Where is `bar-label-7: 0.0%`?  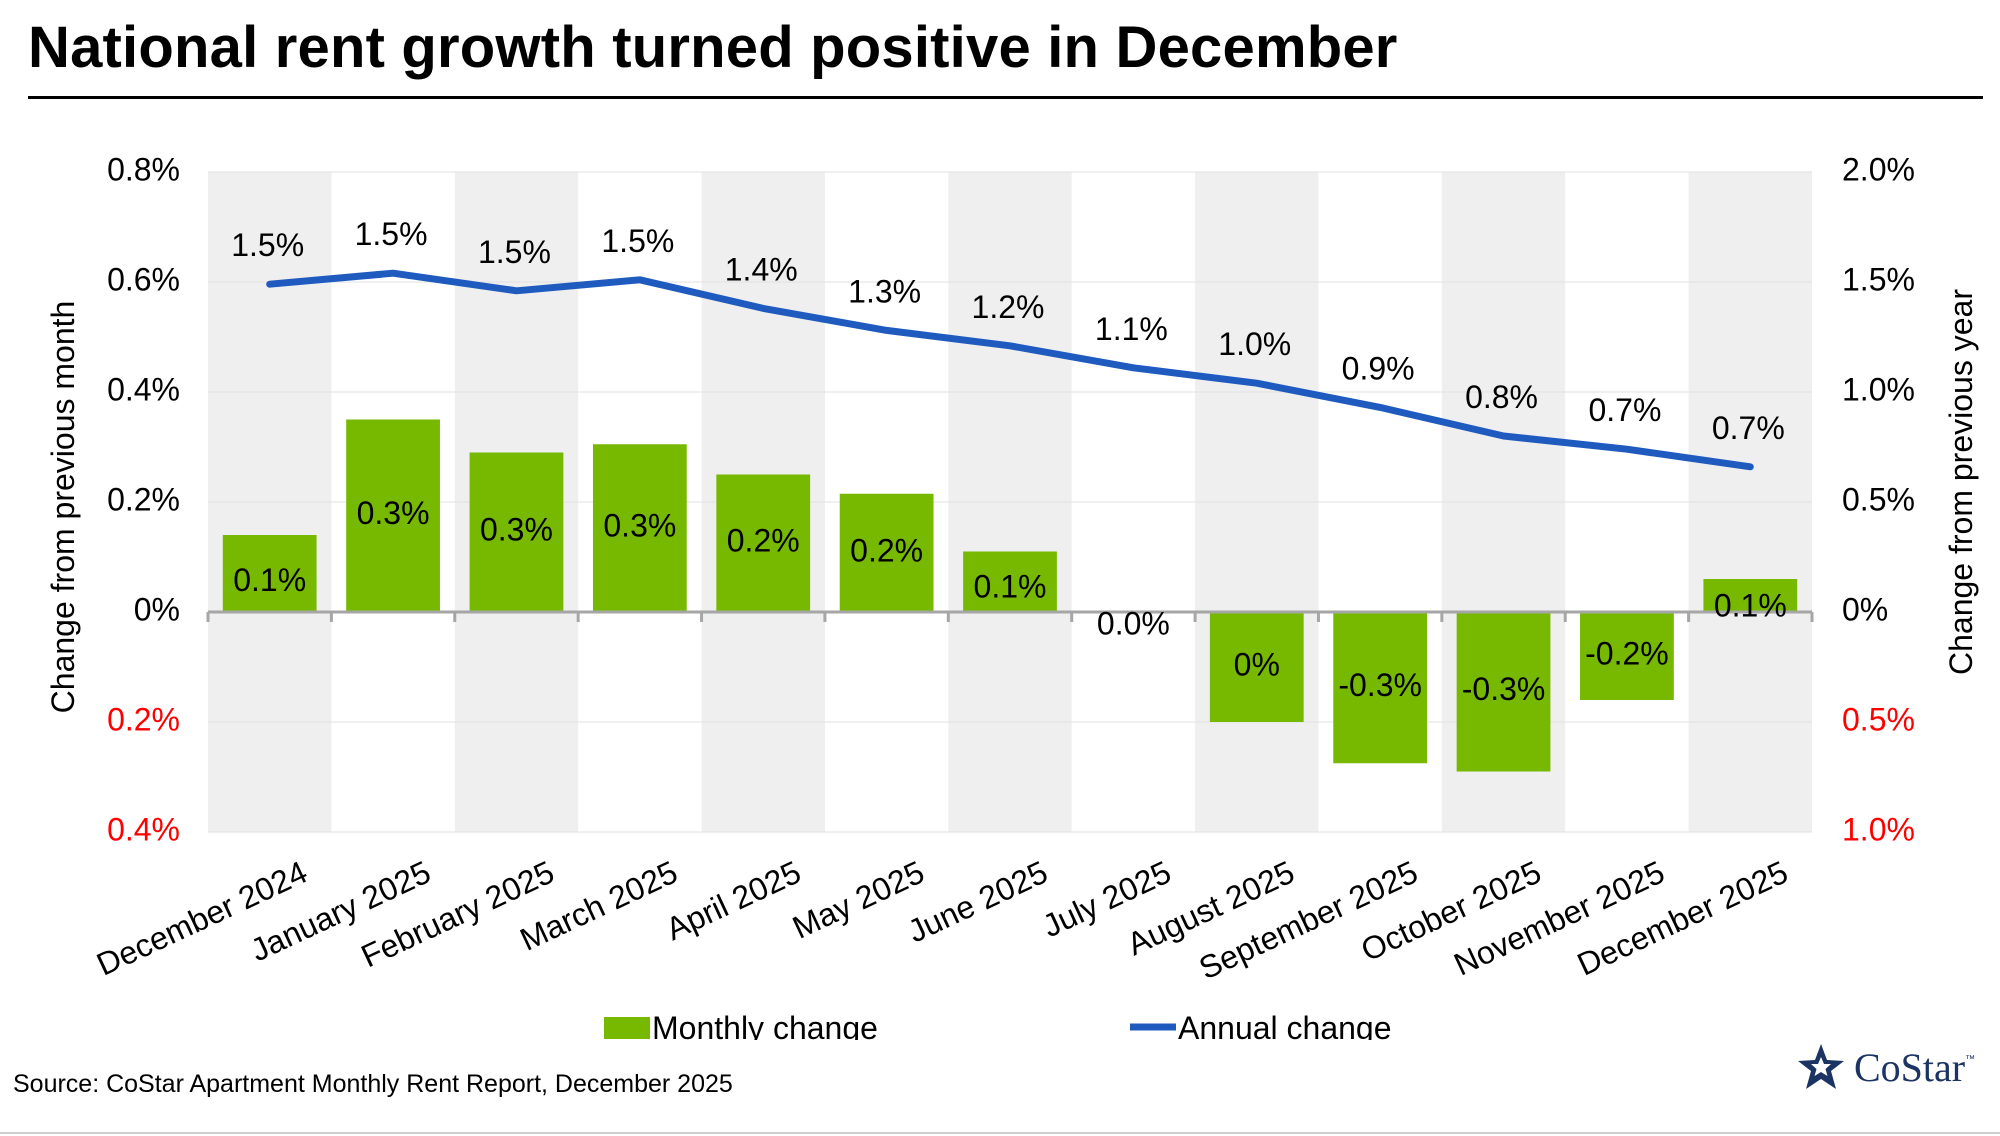
bar-label-7: 0.0% is located at coordinates (1133, 623).